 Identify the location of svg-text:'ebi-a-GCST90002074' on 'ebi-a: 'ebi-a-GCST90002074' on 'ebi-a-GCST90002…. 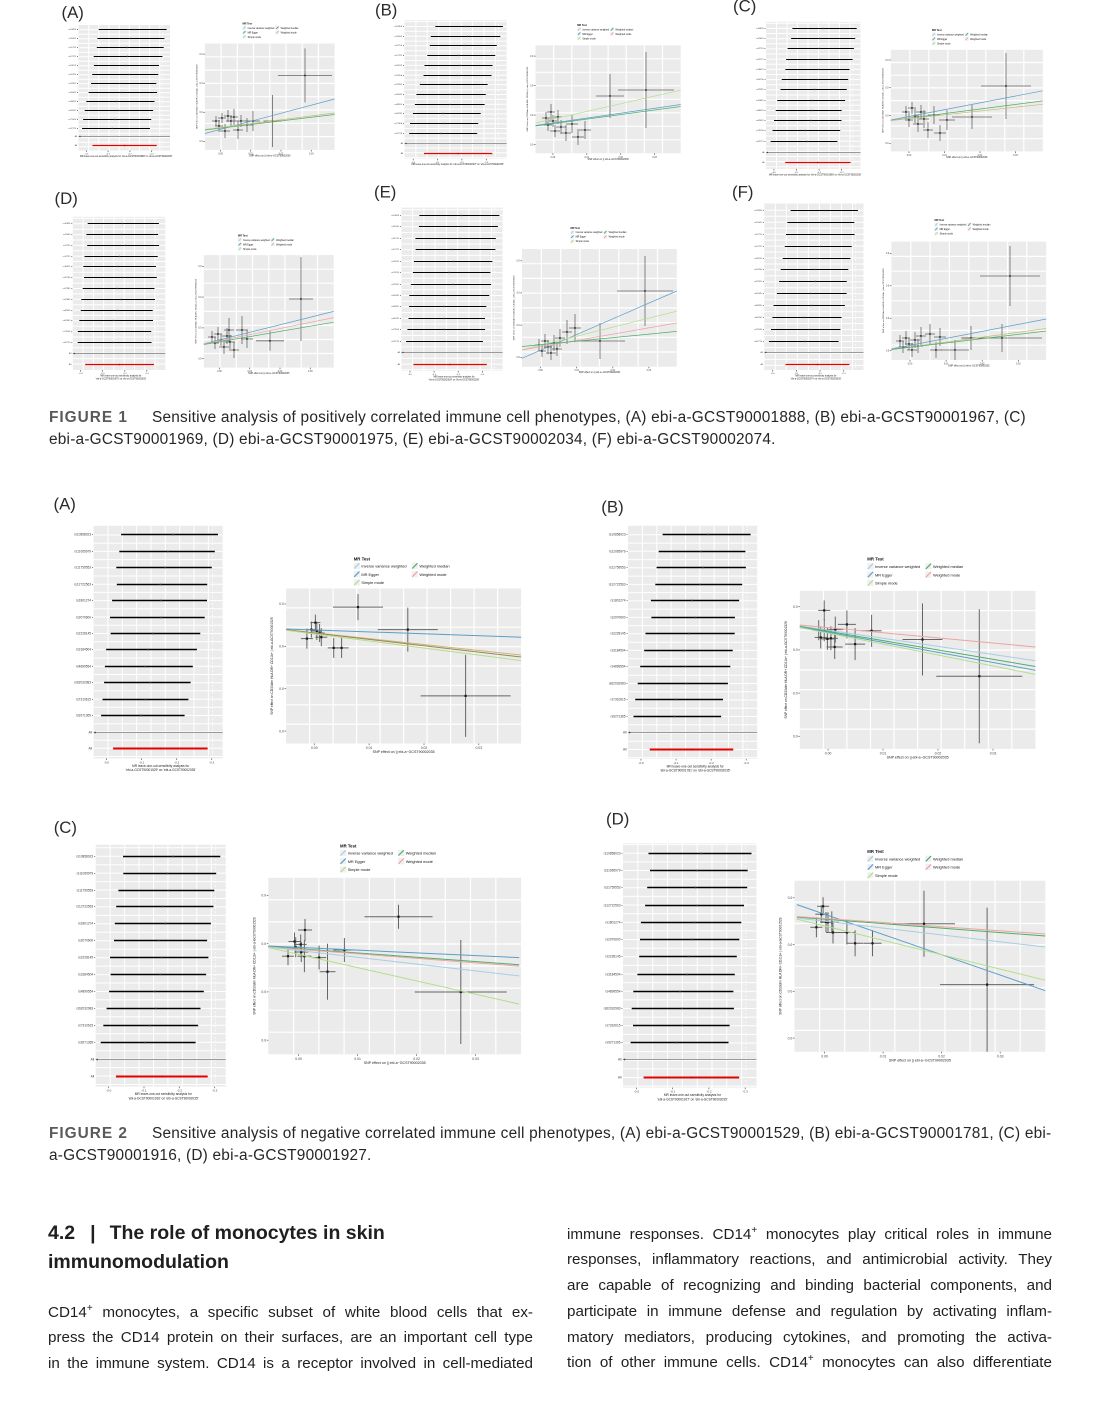
(816, 380).